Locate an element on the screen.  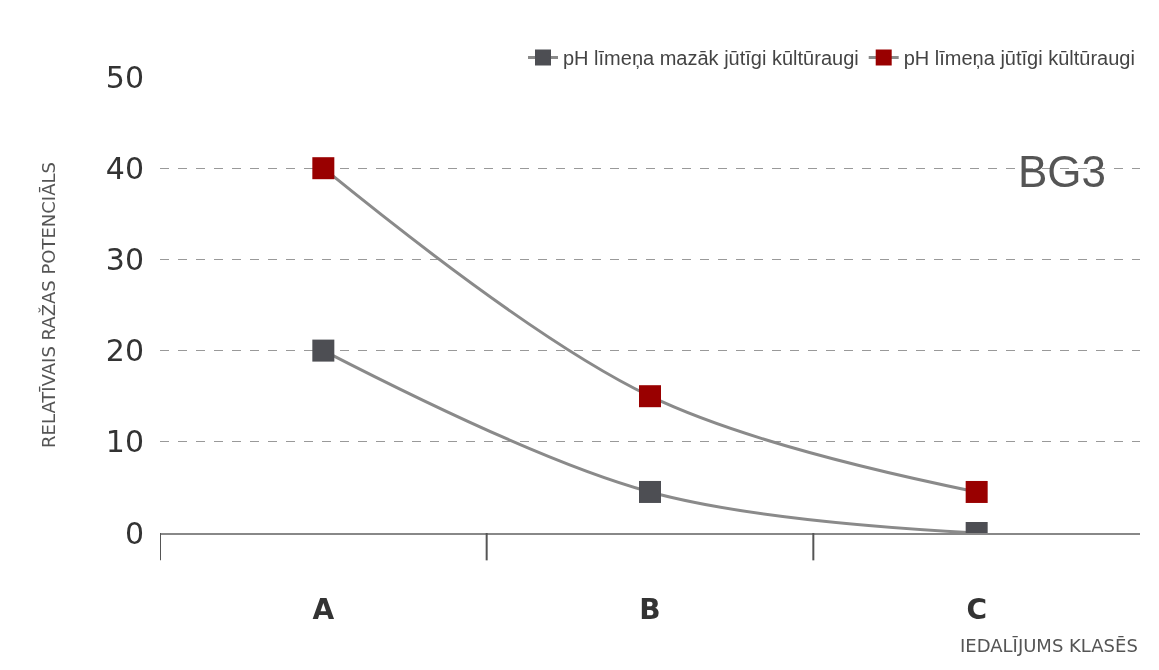
y-axis-title: RELATĪVAIS RAŽAS POTENCIĀLS is located at coordinates (49, 305).